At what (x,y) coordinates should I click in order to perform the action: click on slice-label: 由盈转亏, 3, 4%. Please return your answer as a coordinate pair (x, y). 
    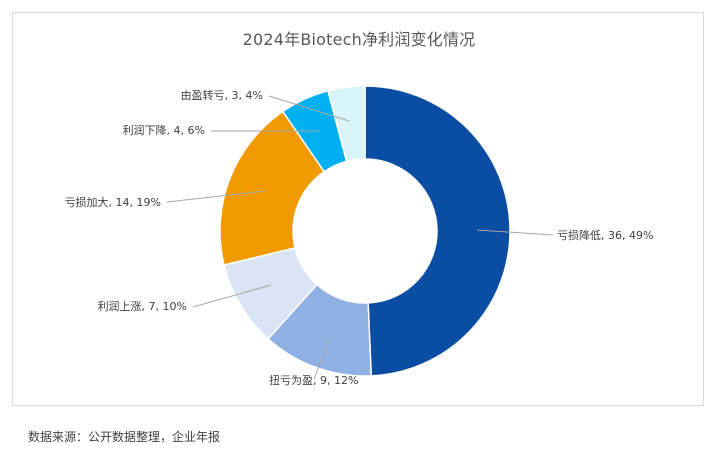
    Looking at the image, I should click on (222, 95).